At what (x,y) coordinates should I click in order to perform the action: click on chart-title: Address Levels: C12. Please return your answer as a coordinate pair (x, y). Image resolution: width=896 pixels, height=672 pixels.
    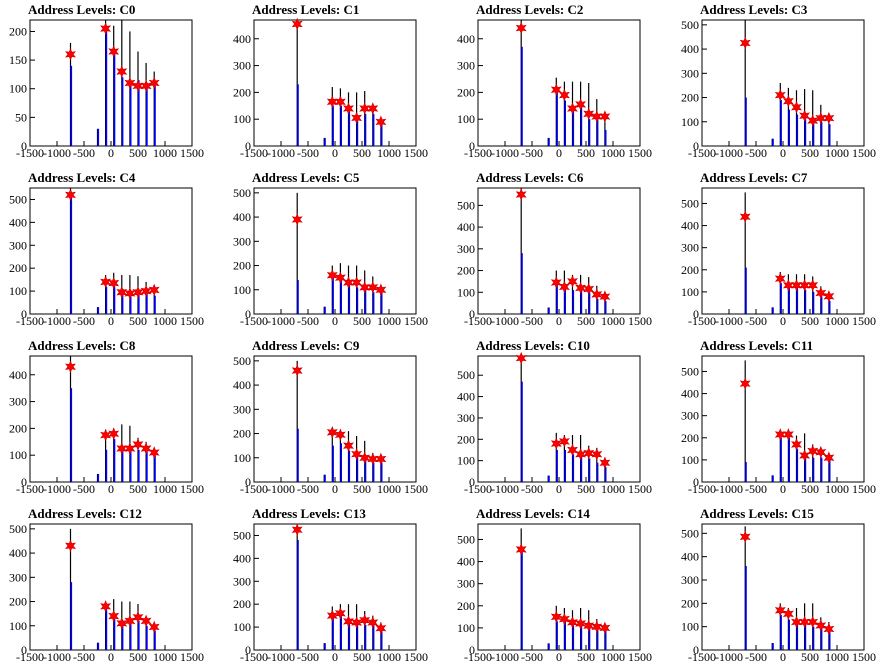
    Looking at the image, I should click on (85, 513).